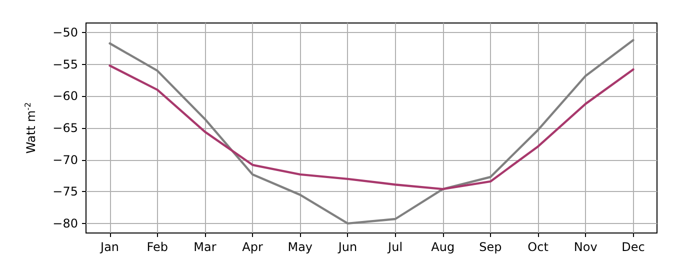 The width and height of the screenshot is (680, 280). What do you see at coordinates (31, 128) in the screenshot?
I see `y-axis-title: Watt m-2` at bounding box center [31, 128].